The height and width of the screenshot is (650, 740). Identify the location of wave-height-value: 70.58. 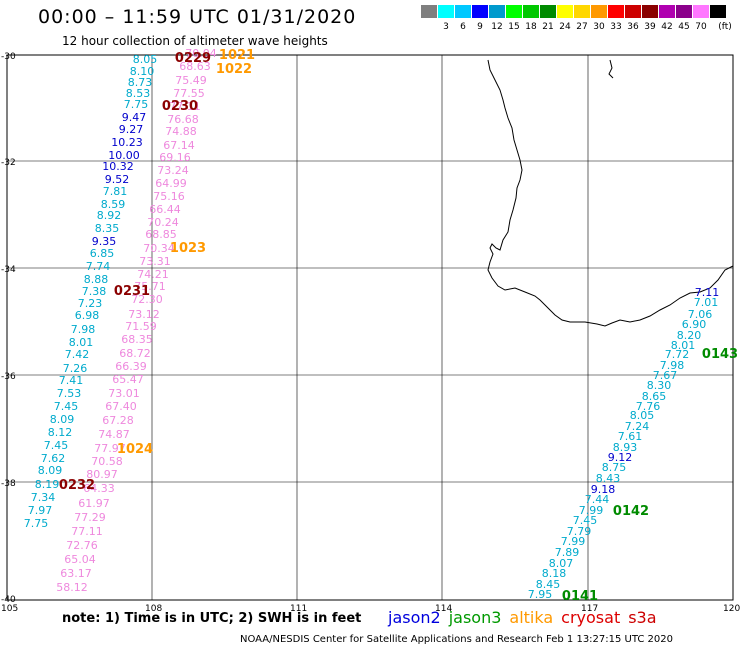
(107, 461).